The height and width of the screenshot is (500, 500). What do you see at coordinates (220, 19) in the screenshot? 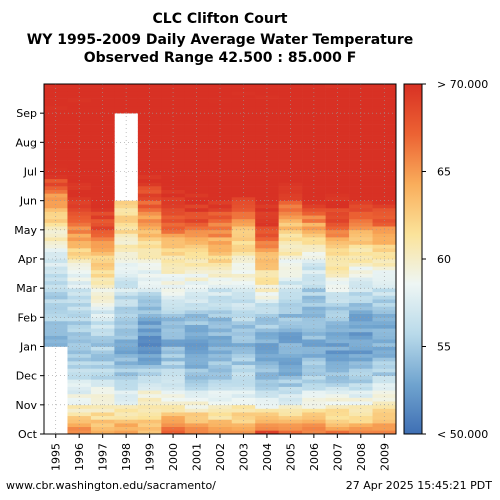
I see `chart-title-line-1: CLC Clifton Court` at bounding box center [220, 19].